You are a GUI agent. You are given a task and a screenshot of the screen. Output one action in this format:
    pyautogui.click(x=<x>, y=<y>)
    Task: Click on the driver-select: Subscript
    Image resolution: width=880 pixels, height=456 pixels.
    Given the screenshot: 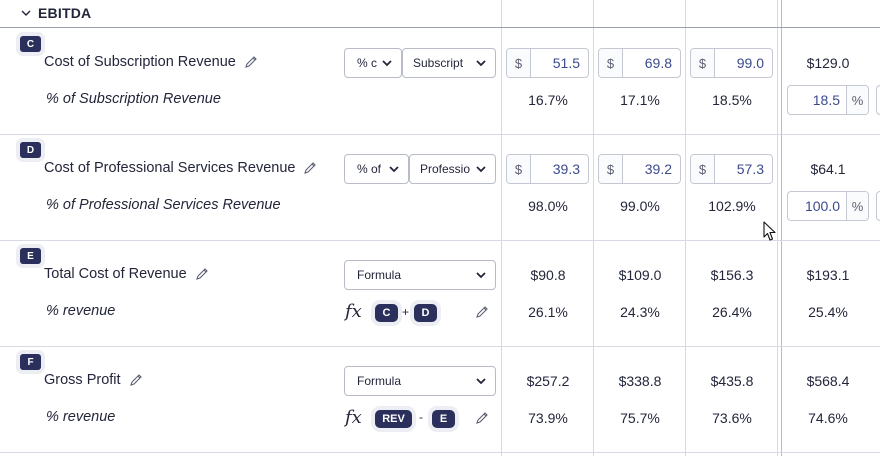 What is the action you would take?
    pyautogui.click(x=449, y=63)
    